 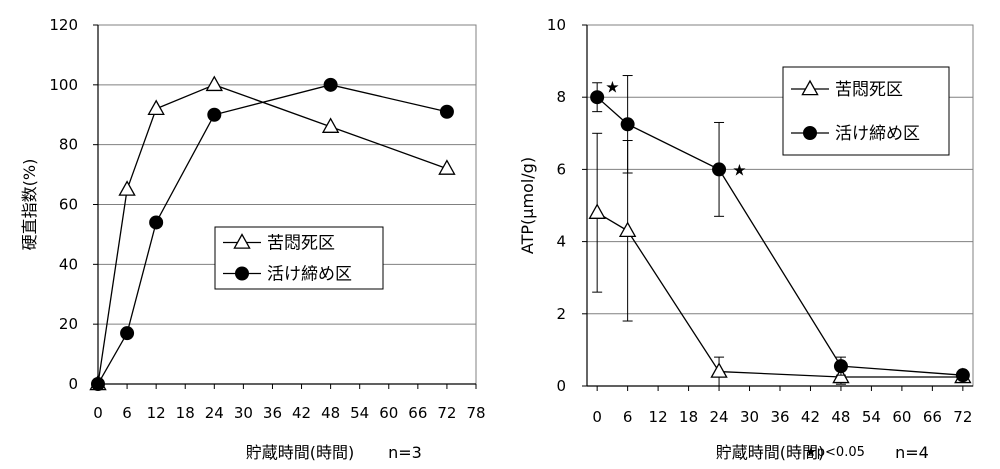 What do you see at coordinates (835, 452) in the screenshot?
I see `significance-note: ★p<0.05` at bounding box center [835, 452].